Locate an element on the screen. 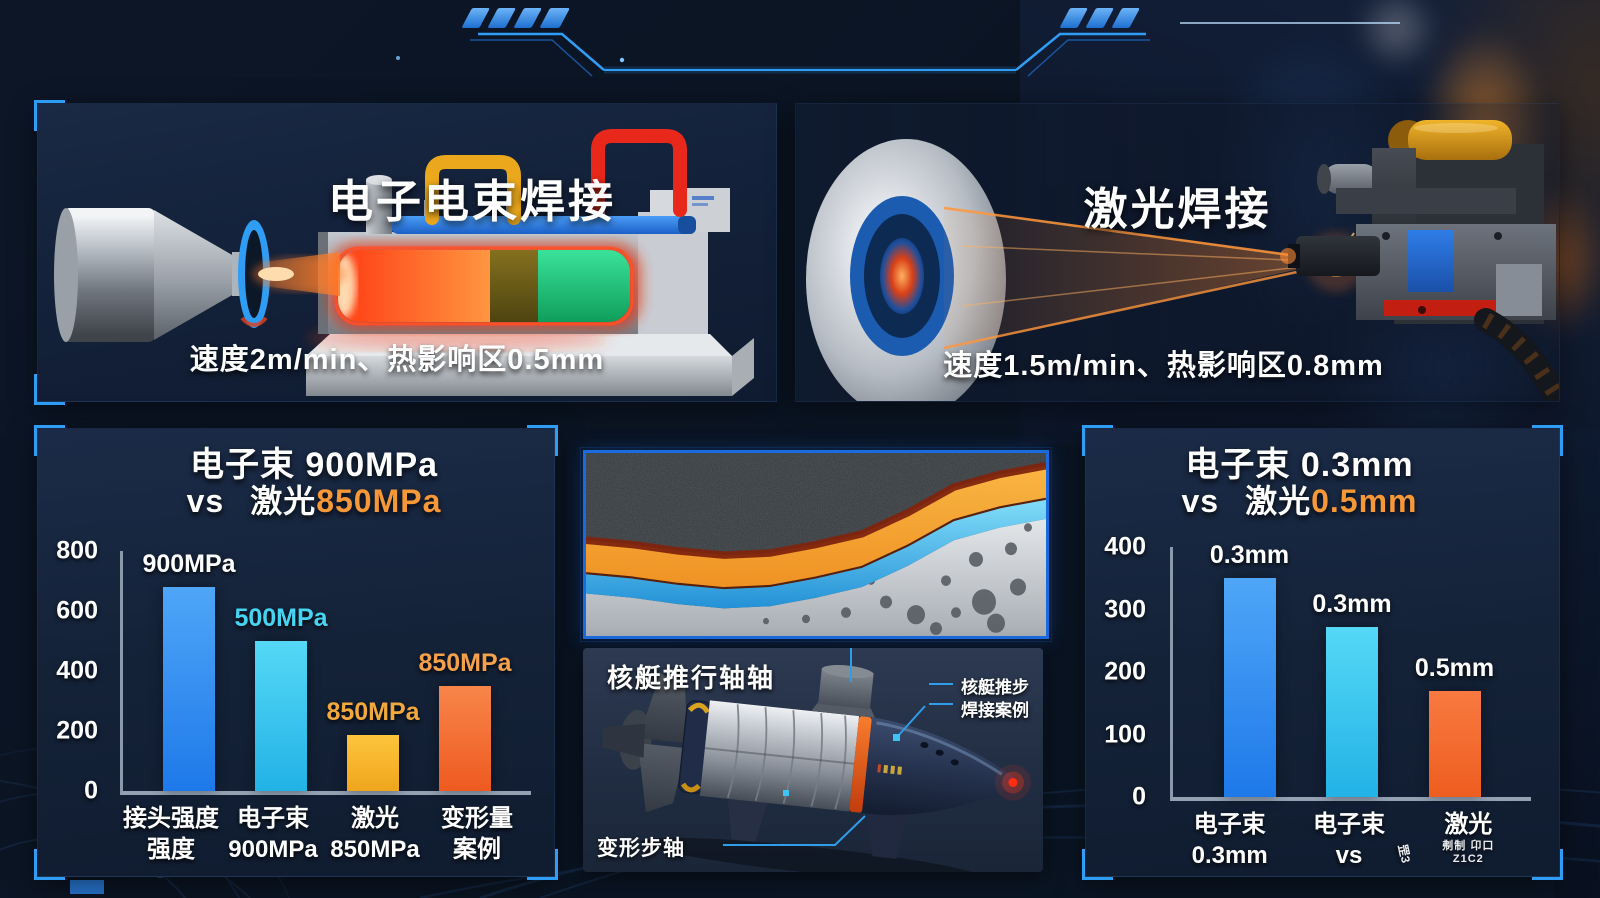 The height and width of the screenshot is (898, 1600). x-axis-label: 激光 刜制 卬口 Z1C2 is located at coordinates (1468, 840).